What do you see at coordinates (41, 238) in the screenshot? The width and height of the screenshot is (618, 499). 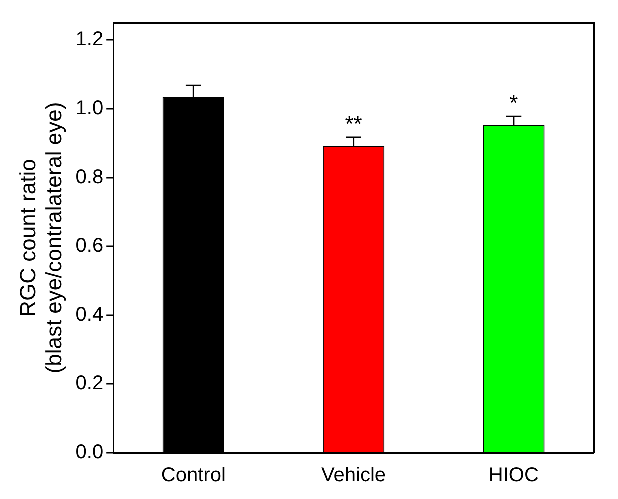 I see `y-axis-title: RGC count ratio (blast eye/contralateral eye)` at bounding box center [41, 238].